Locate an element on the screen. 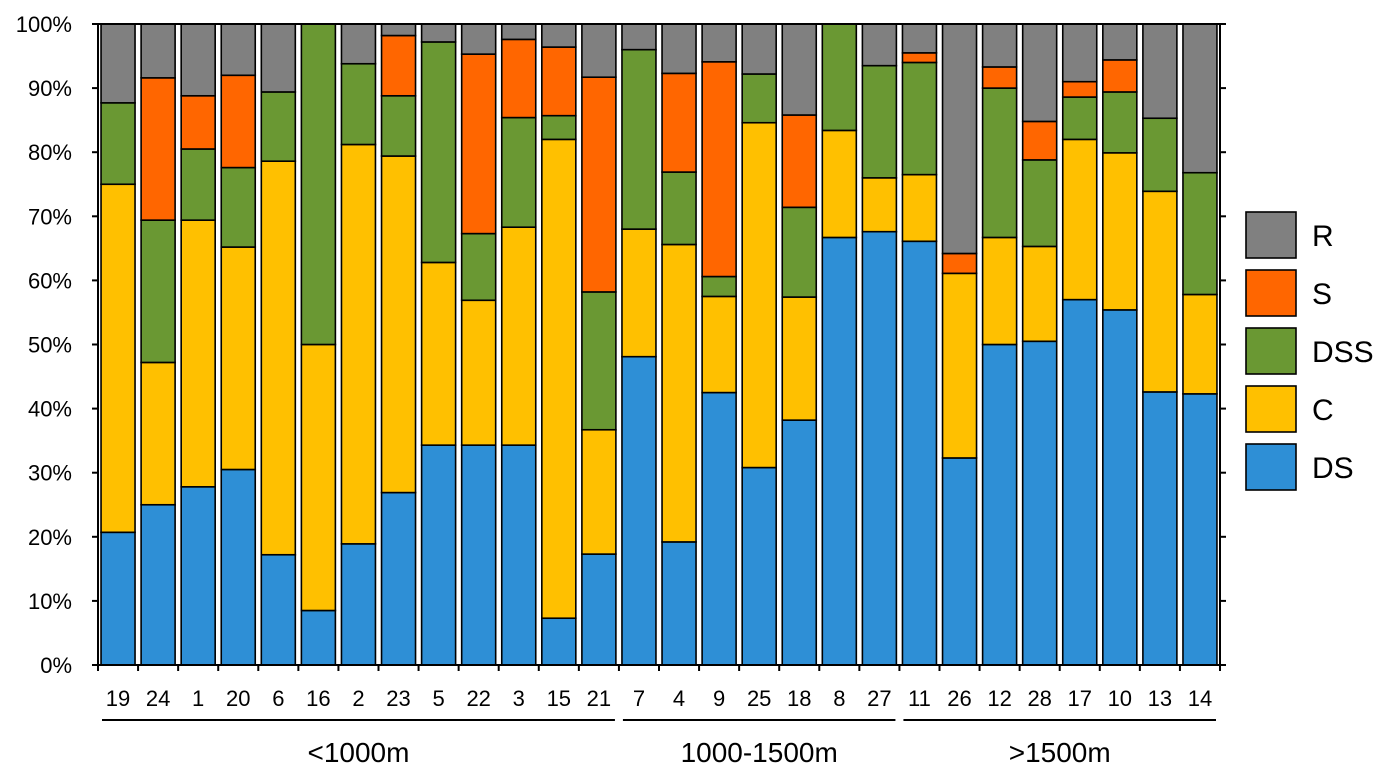 This screenshot has width=1386, height=783. x-tick-label: 23 is located at coordinates (398, 698).